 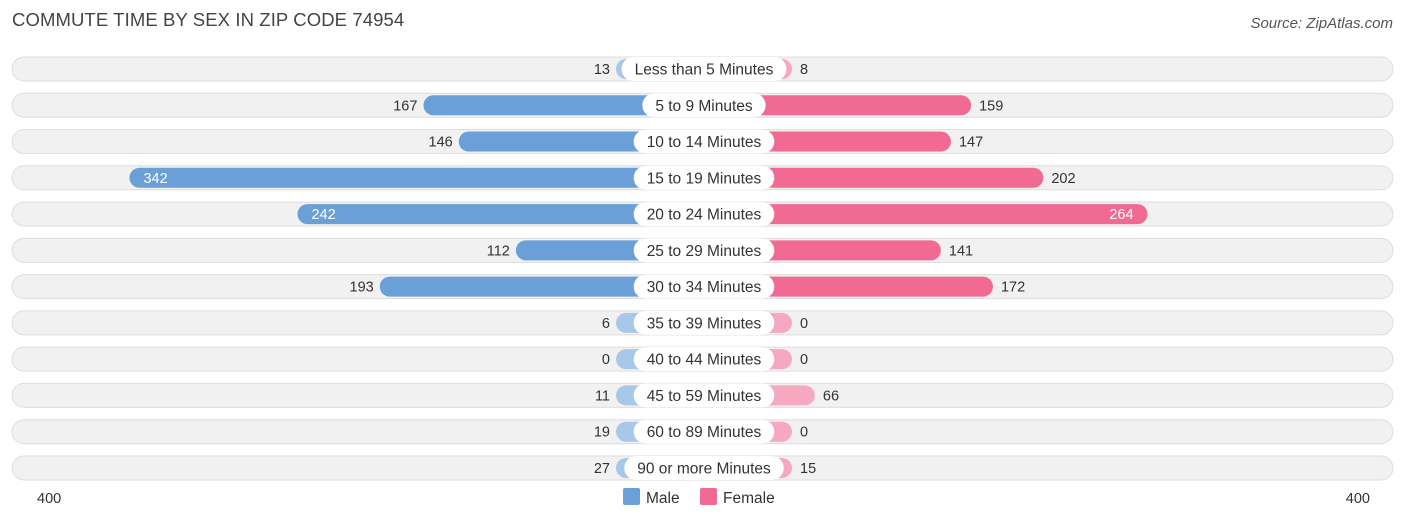 I want to click on category-label: 35 to 39 Minutes, so click(x=704, y=323).